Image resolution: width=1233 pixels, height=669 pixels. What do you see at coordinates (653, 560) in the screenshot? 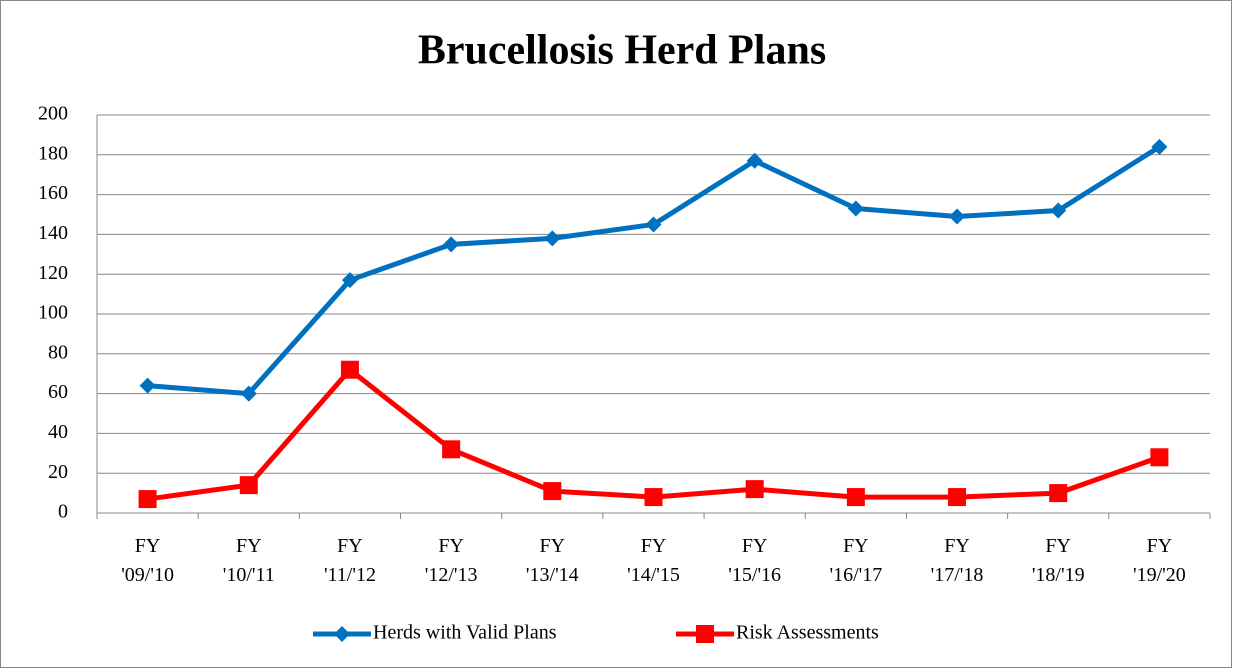
I see `x-tick-label: FY '14/'15` at bounding box center [653, 560].